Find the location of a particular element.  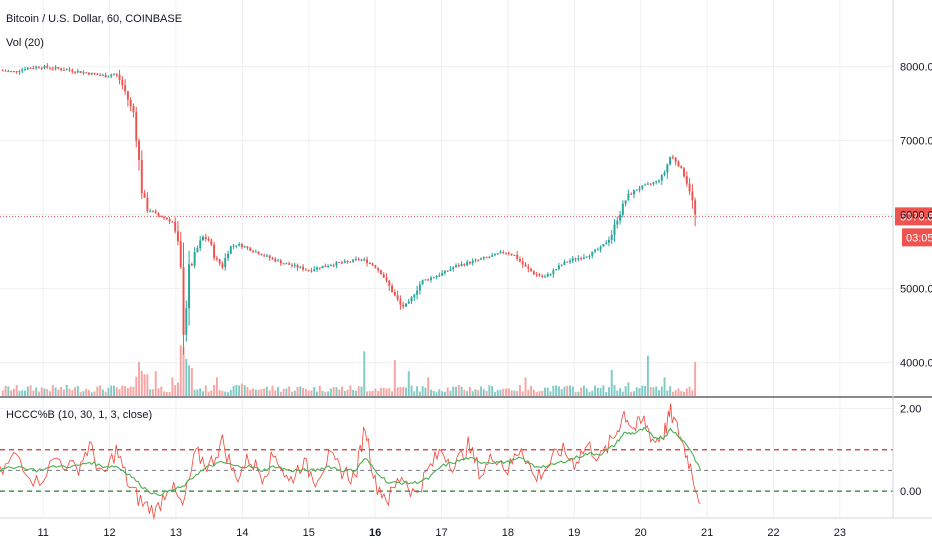

volume-indicator-label: Vol (20) is located at coordinates (25, 43).